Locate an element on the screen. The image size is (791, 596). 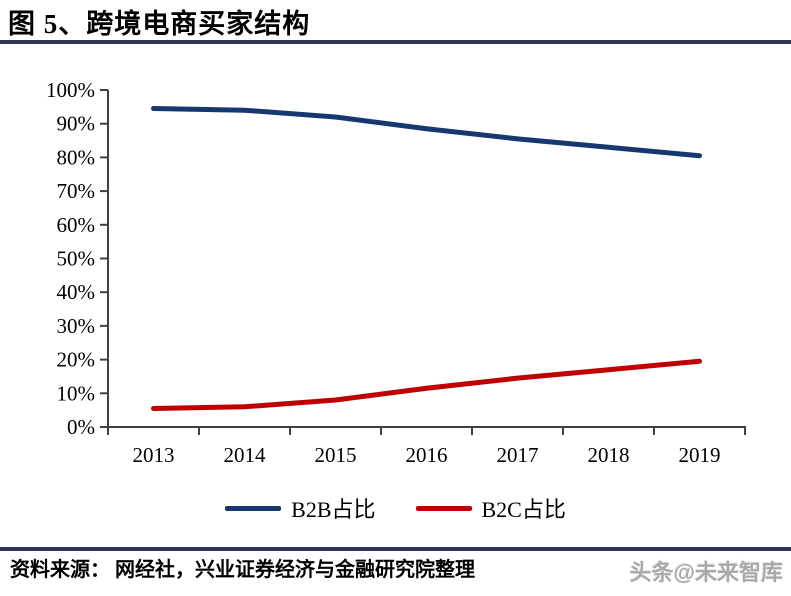
svg-text: 0% is located at coordinates (81, 427).